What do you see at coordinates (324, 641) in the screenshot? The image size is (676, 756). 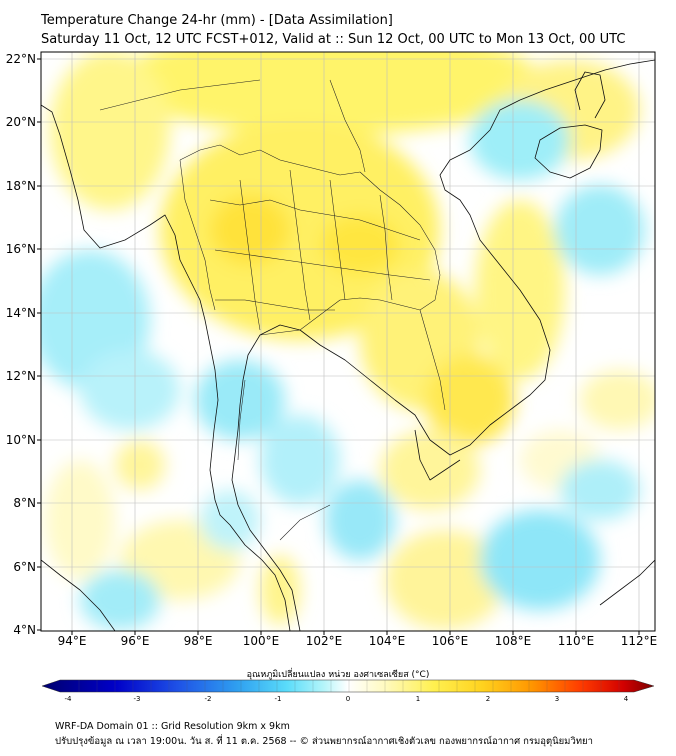 I see `lon-tick-label: 102°E` at bounding box center [324, 641].